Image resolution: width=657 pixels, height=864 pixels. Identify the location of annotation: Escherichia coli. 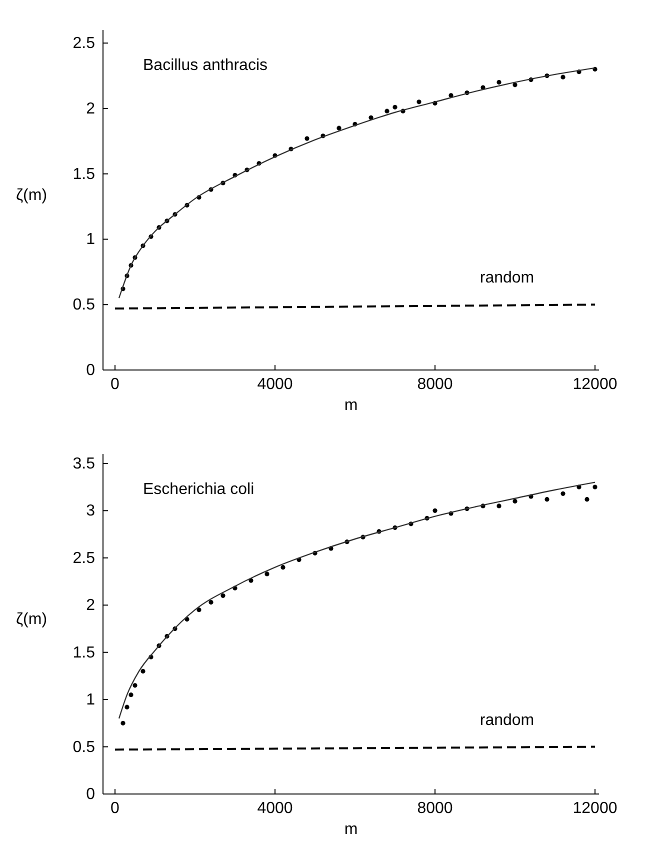
(198, 489).